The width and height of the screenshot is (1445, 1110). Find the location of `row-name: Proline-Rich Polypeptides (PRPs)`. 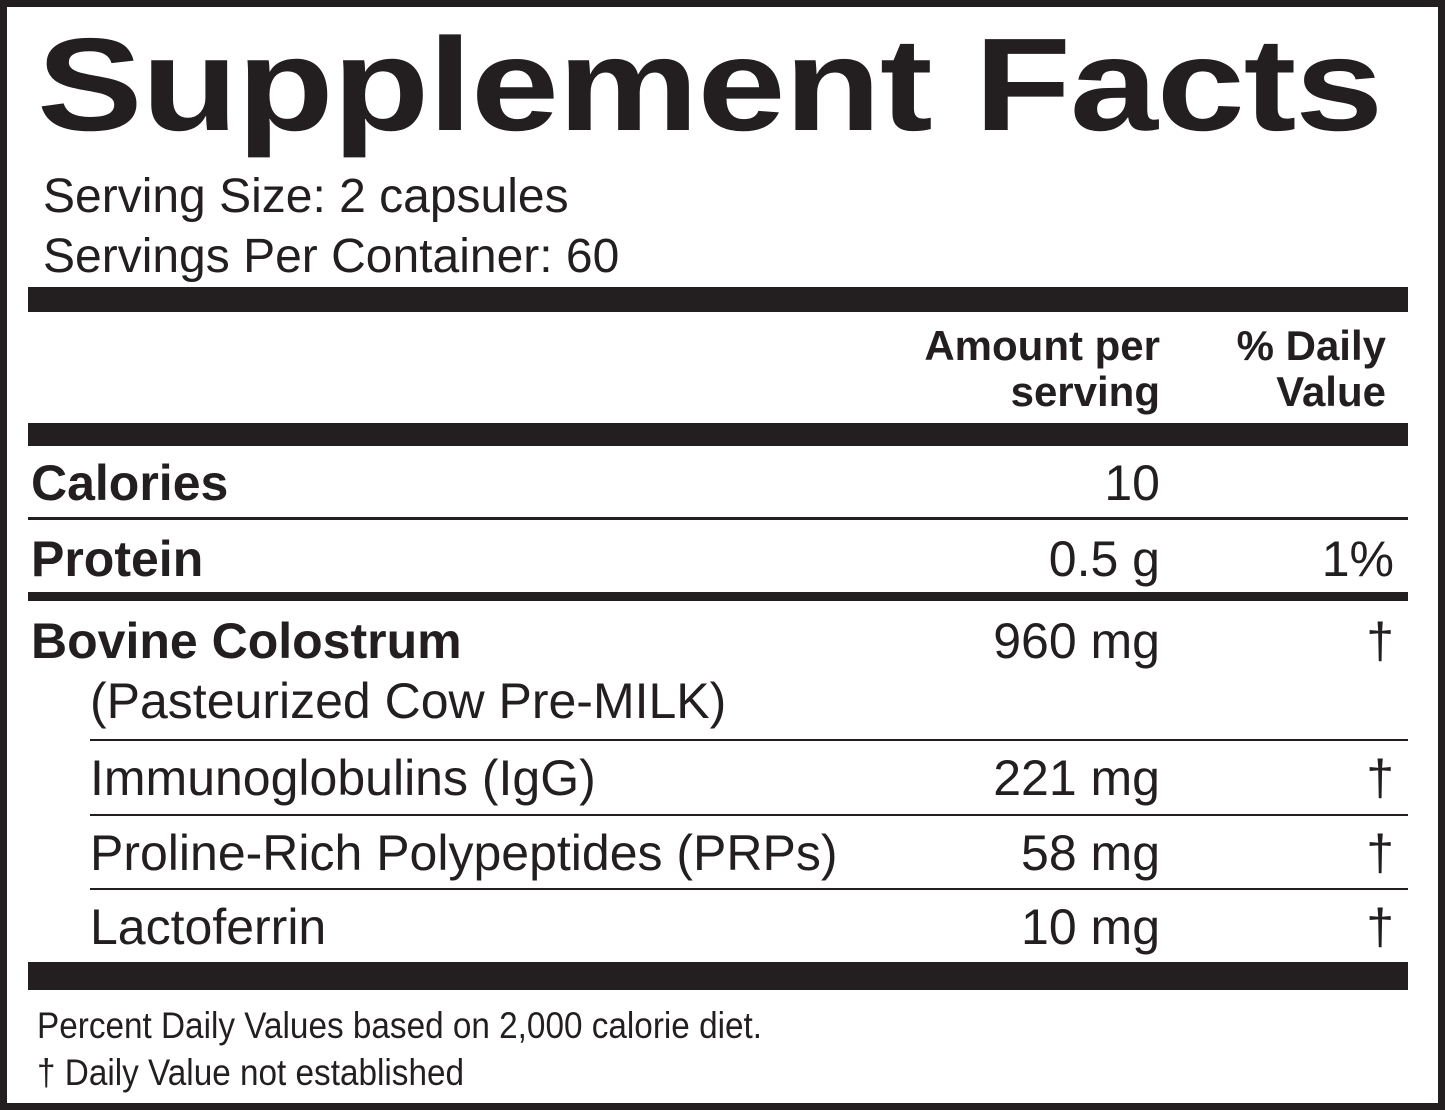

row-name: Proline-Rich Polypeptides (PRPs) is located at coordinates (464, 853).